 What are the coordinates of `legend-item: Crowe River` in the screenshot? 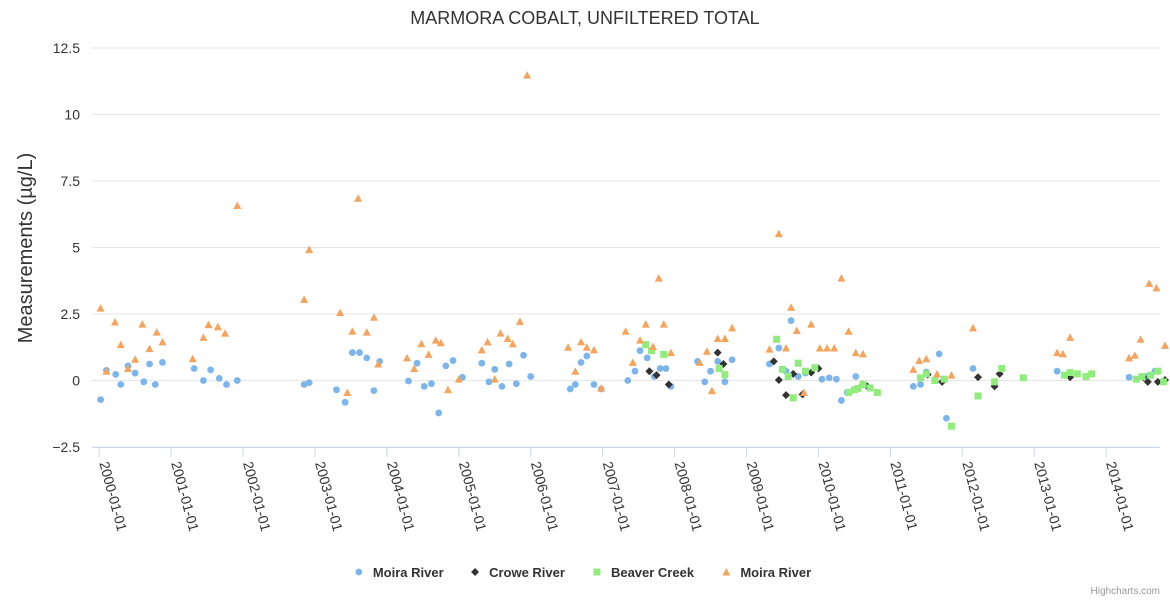 It's located at (518, 572).